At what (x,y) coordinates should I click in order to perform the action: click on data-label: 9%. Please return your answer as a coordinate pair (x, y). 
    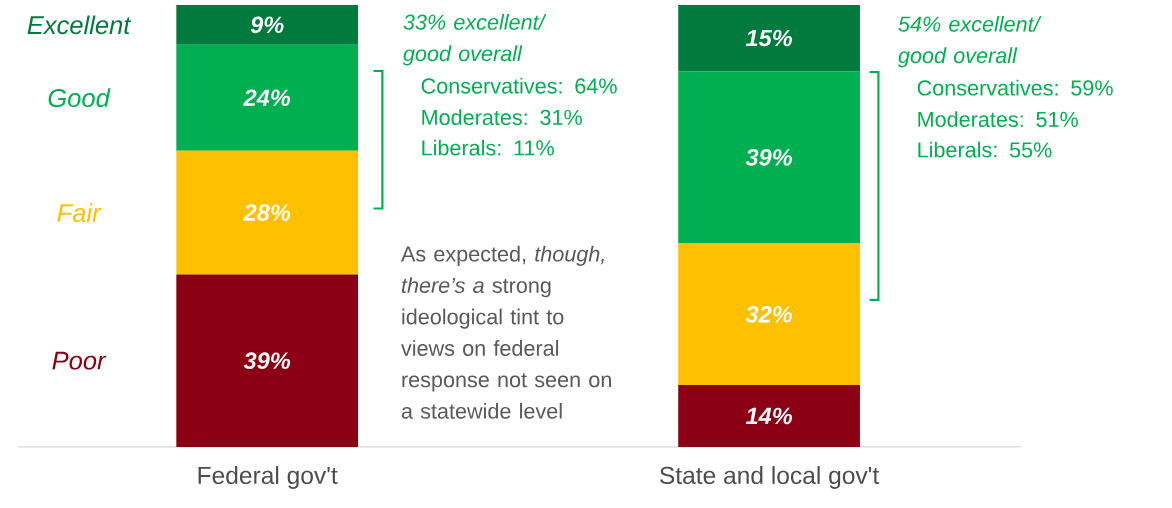
    Looking at the image, I should click on (267, 25).